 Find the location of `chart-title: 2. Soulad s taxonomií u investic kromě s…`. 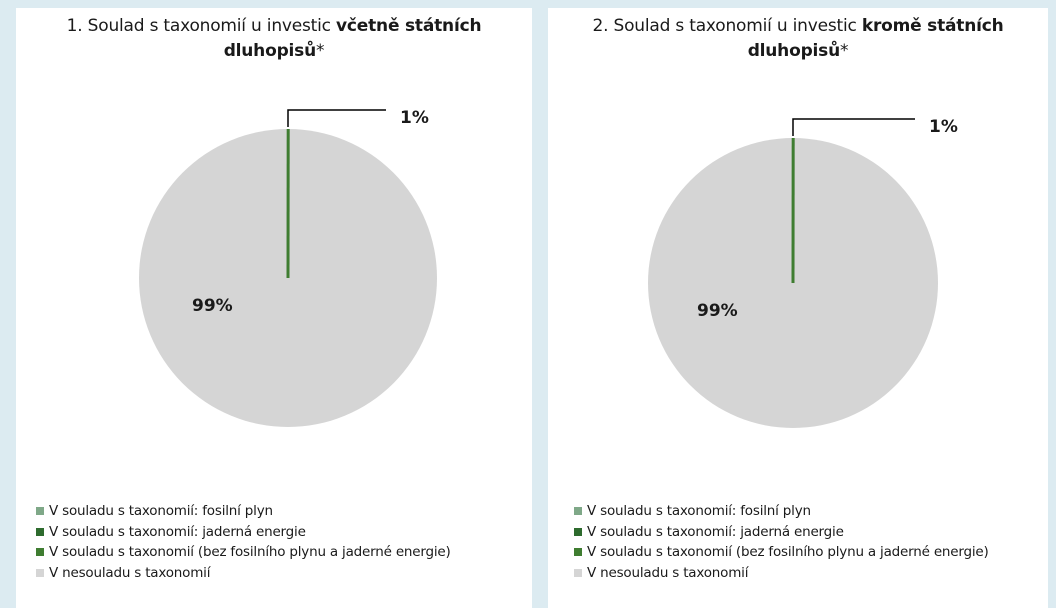

chart-title: 2. Soulad s taxonomií u investic kromě s… is located at coordinates (798, 39).